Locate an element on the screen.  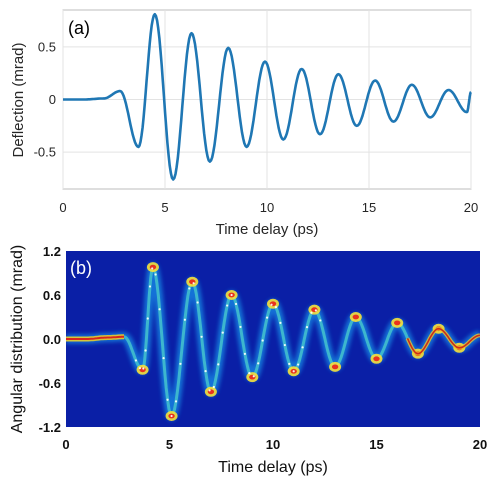
panel-b-x-tick-label: 15 is located at coordinates (376, 444).